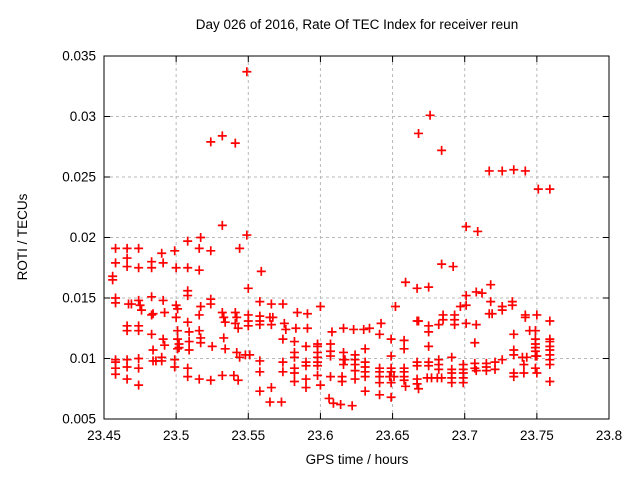  I want to click on x-tick-label: 23.45, so click(104, 435).